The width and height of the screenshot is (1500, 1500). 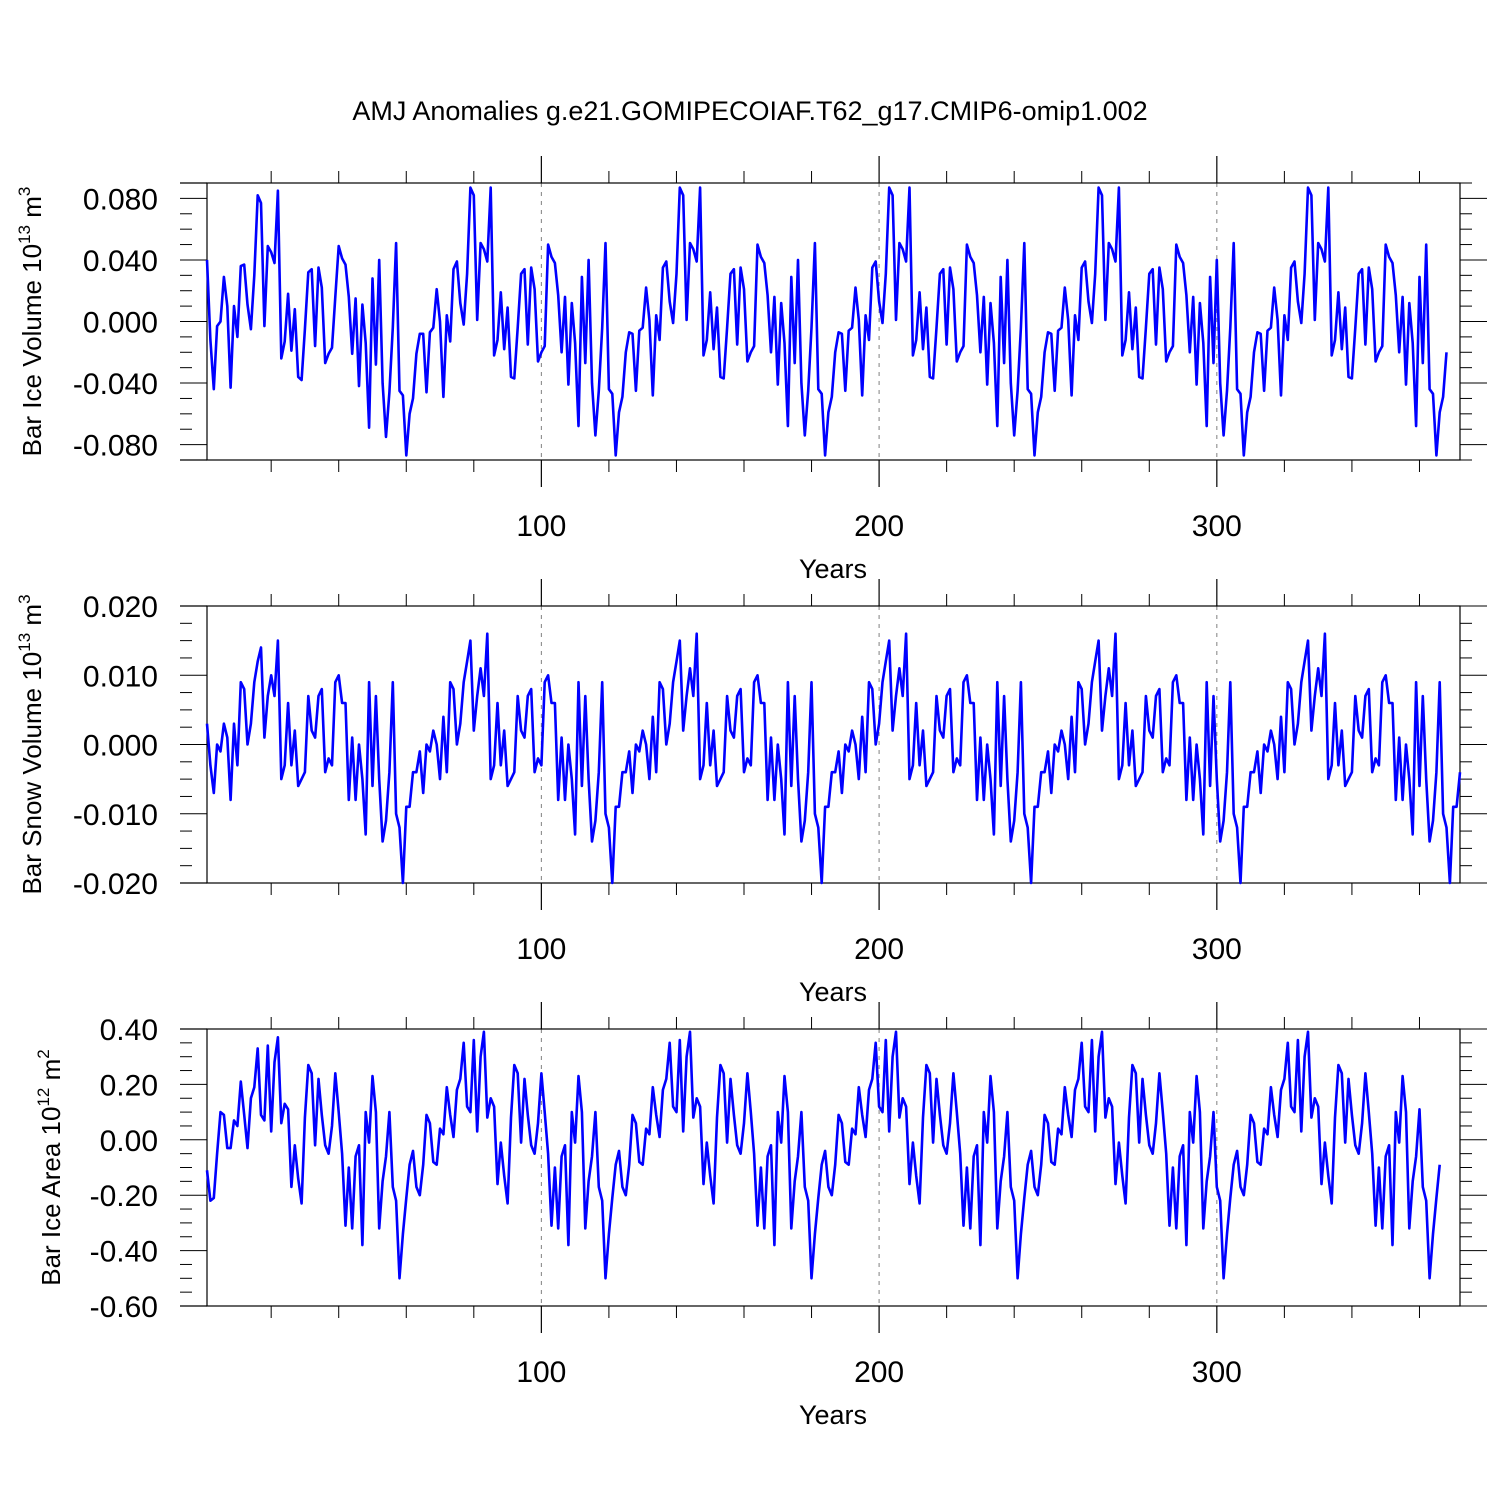 I want to click on y-tick-label: -0.020, so click(x=115, y=884).